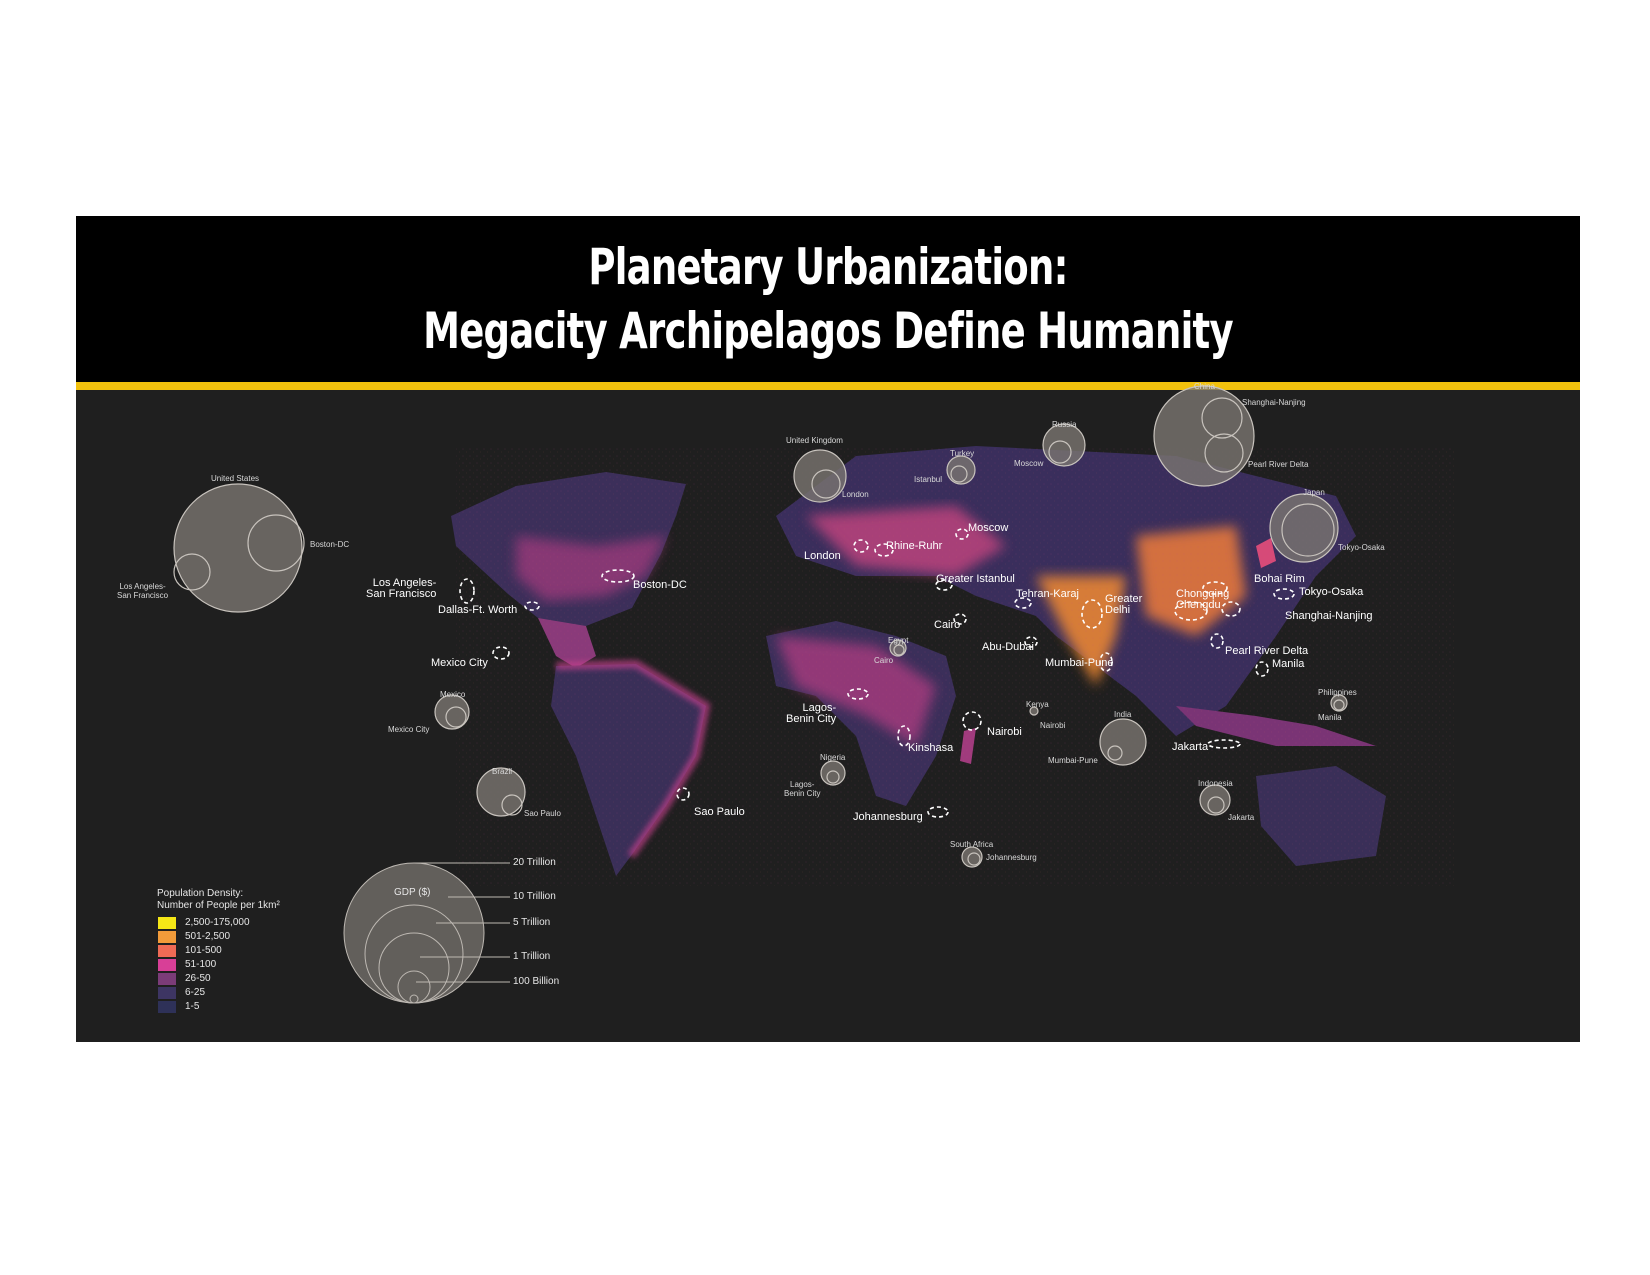 Image resolution: width=1650 pixels, height=1275 pixels. Describe the element at coordinates (238, 548) in the screenshot. I see `gdp-bubble-us` at that location.